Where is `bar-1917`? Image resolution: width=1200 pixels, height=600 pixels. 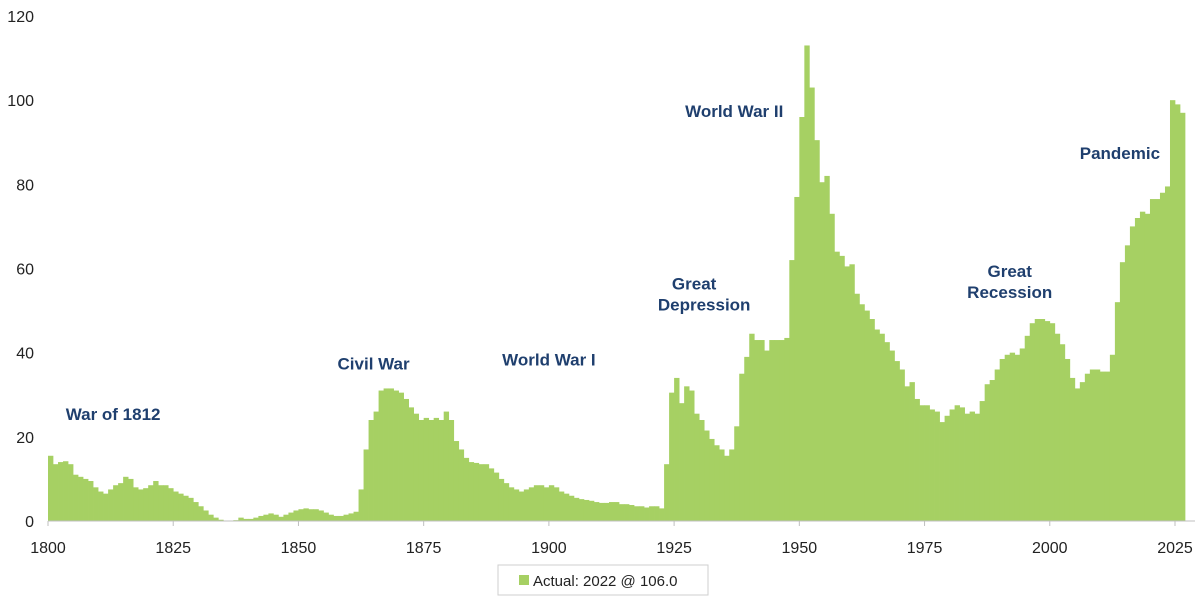
bar-1917 is located at coordinates (637, 513).